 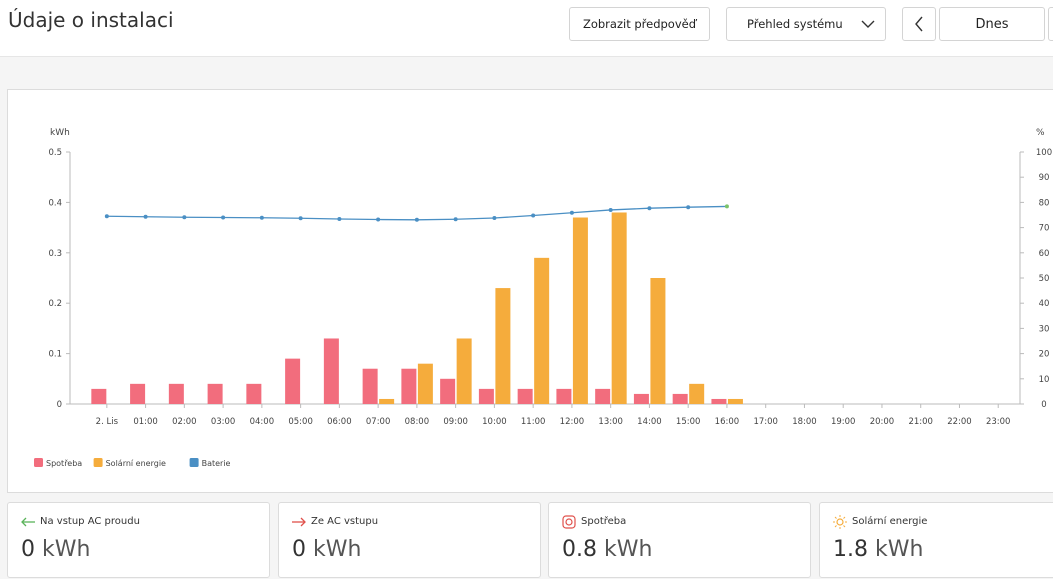 I want to click on chevron-left-icon, so click(x=919, y=24).